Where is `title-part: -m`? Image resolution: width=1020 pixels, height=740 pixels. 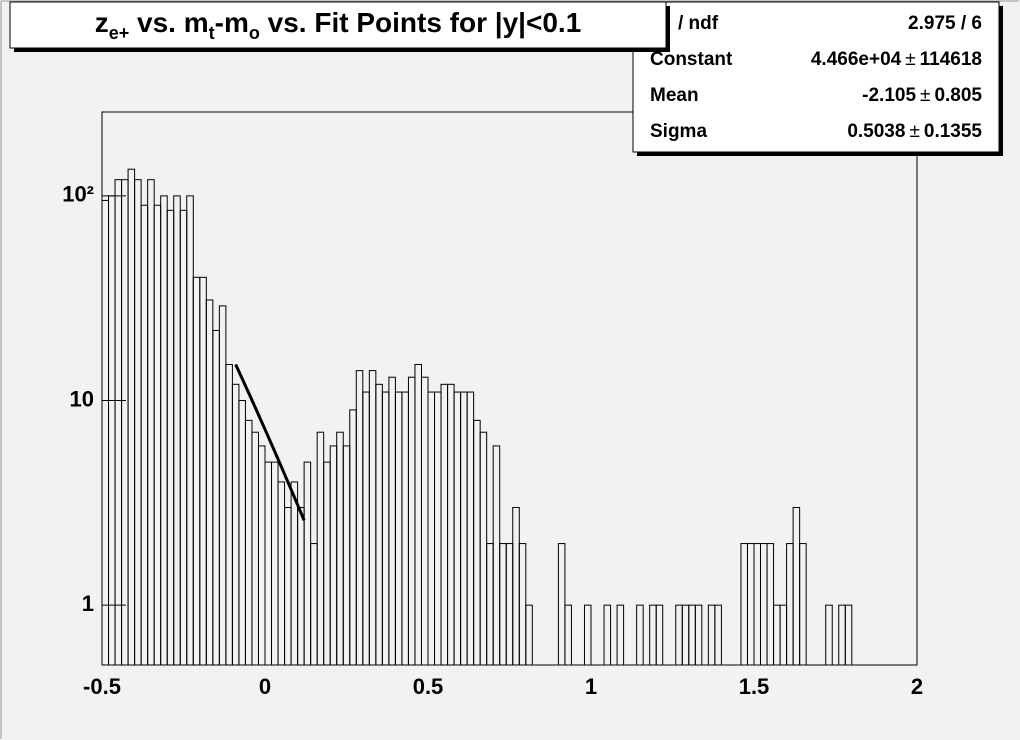 title-part: -m is located at coordinates (232, 22).